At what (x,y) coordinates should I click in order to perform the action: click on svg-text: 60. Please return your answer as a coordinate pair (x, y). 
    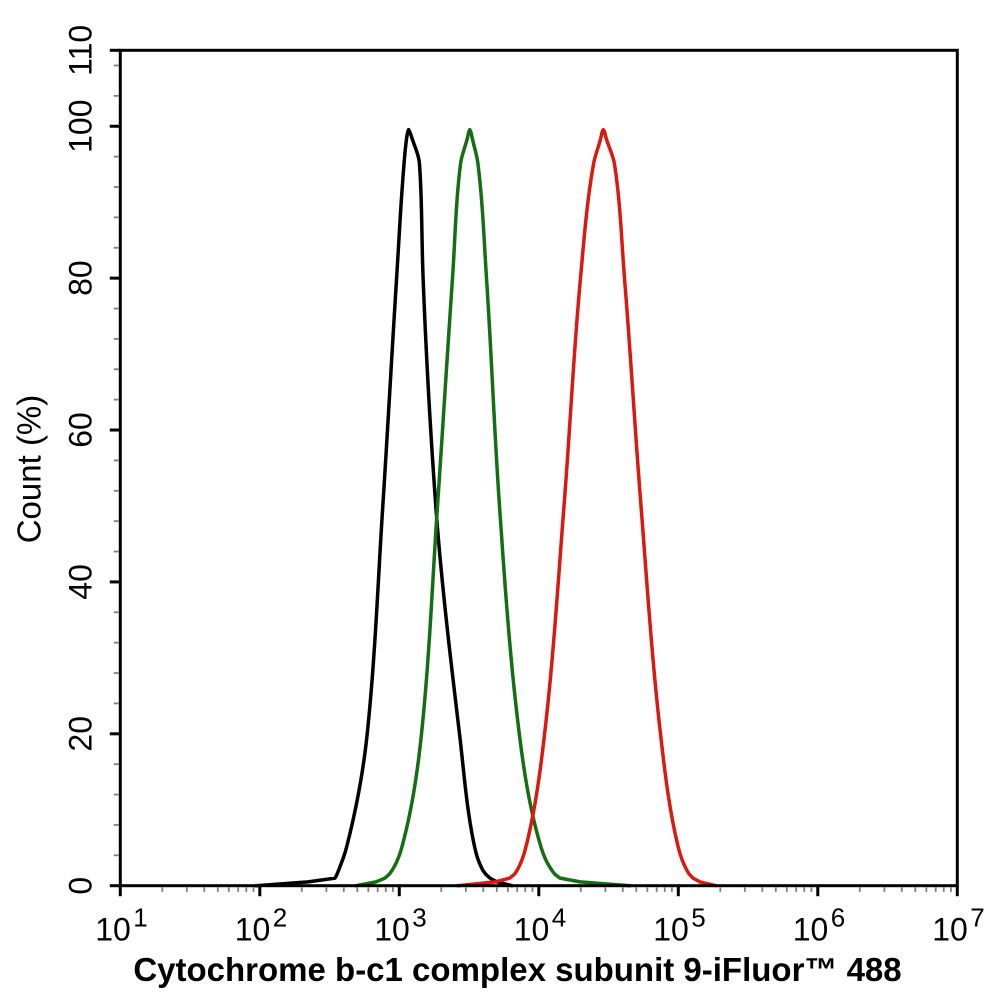
    Looking at the image, I should click on (81, 430).